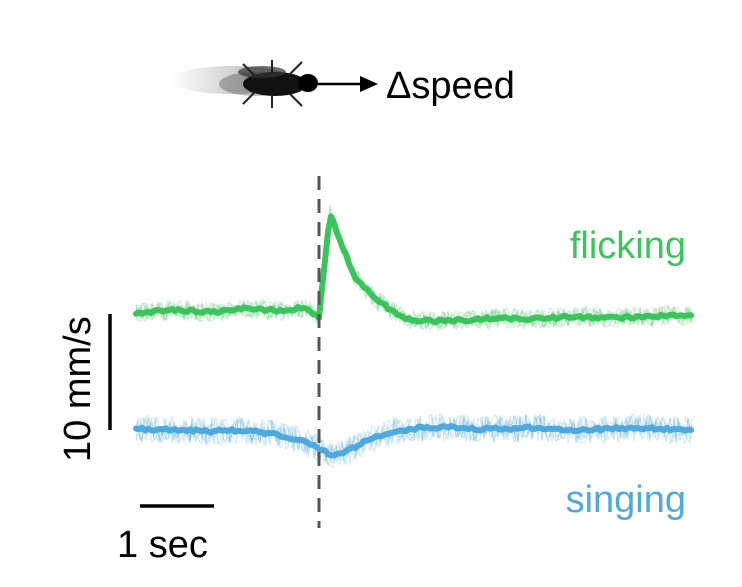  Describe the element at coordinates (450, 86) in the screenshot. I see `delta-speed-label: Δspeed` at that location.